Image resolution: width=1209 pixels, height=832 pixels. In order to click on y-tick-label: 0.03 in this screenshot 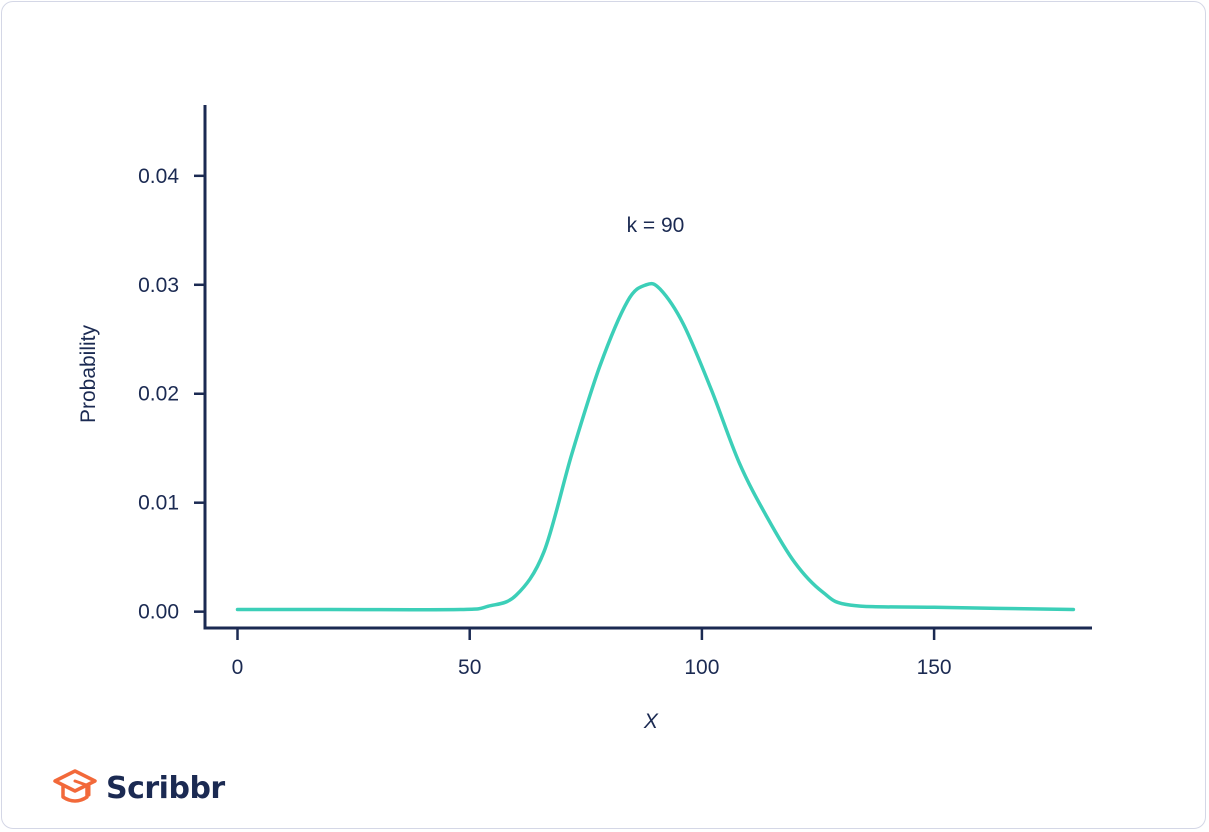, I will do `click(158, 285)`.